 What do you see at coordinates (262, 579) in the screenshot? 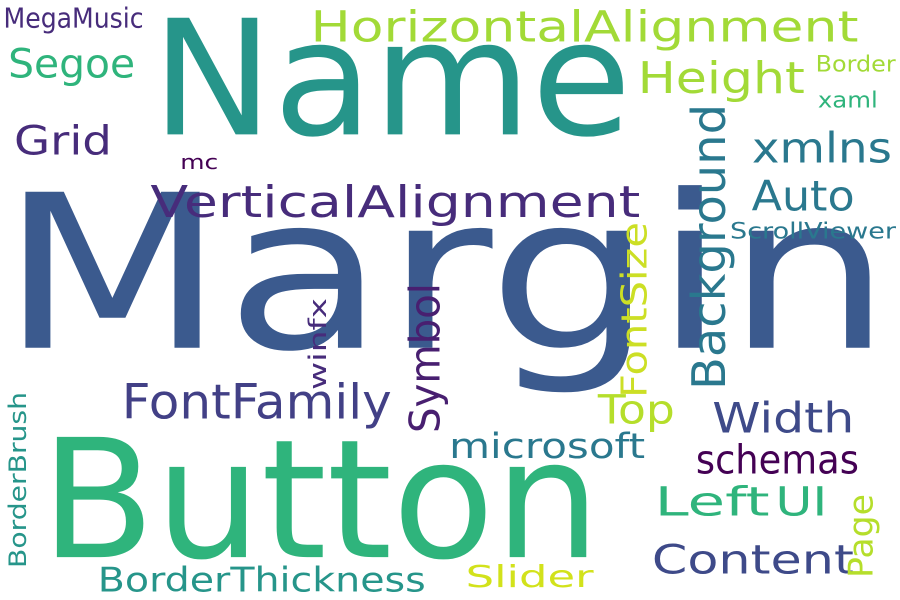
I see `word-borderthickness: BorderThickness` at bounding box center [262, 579].